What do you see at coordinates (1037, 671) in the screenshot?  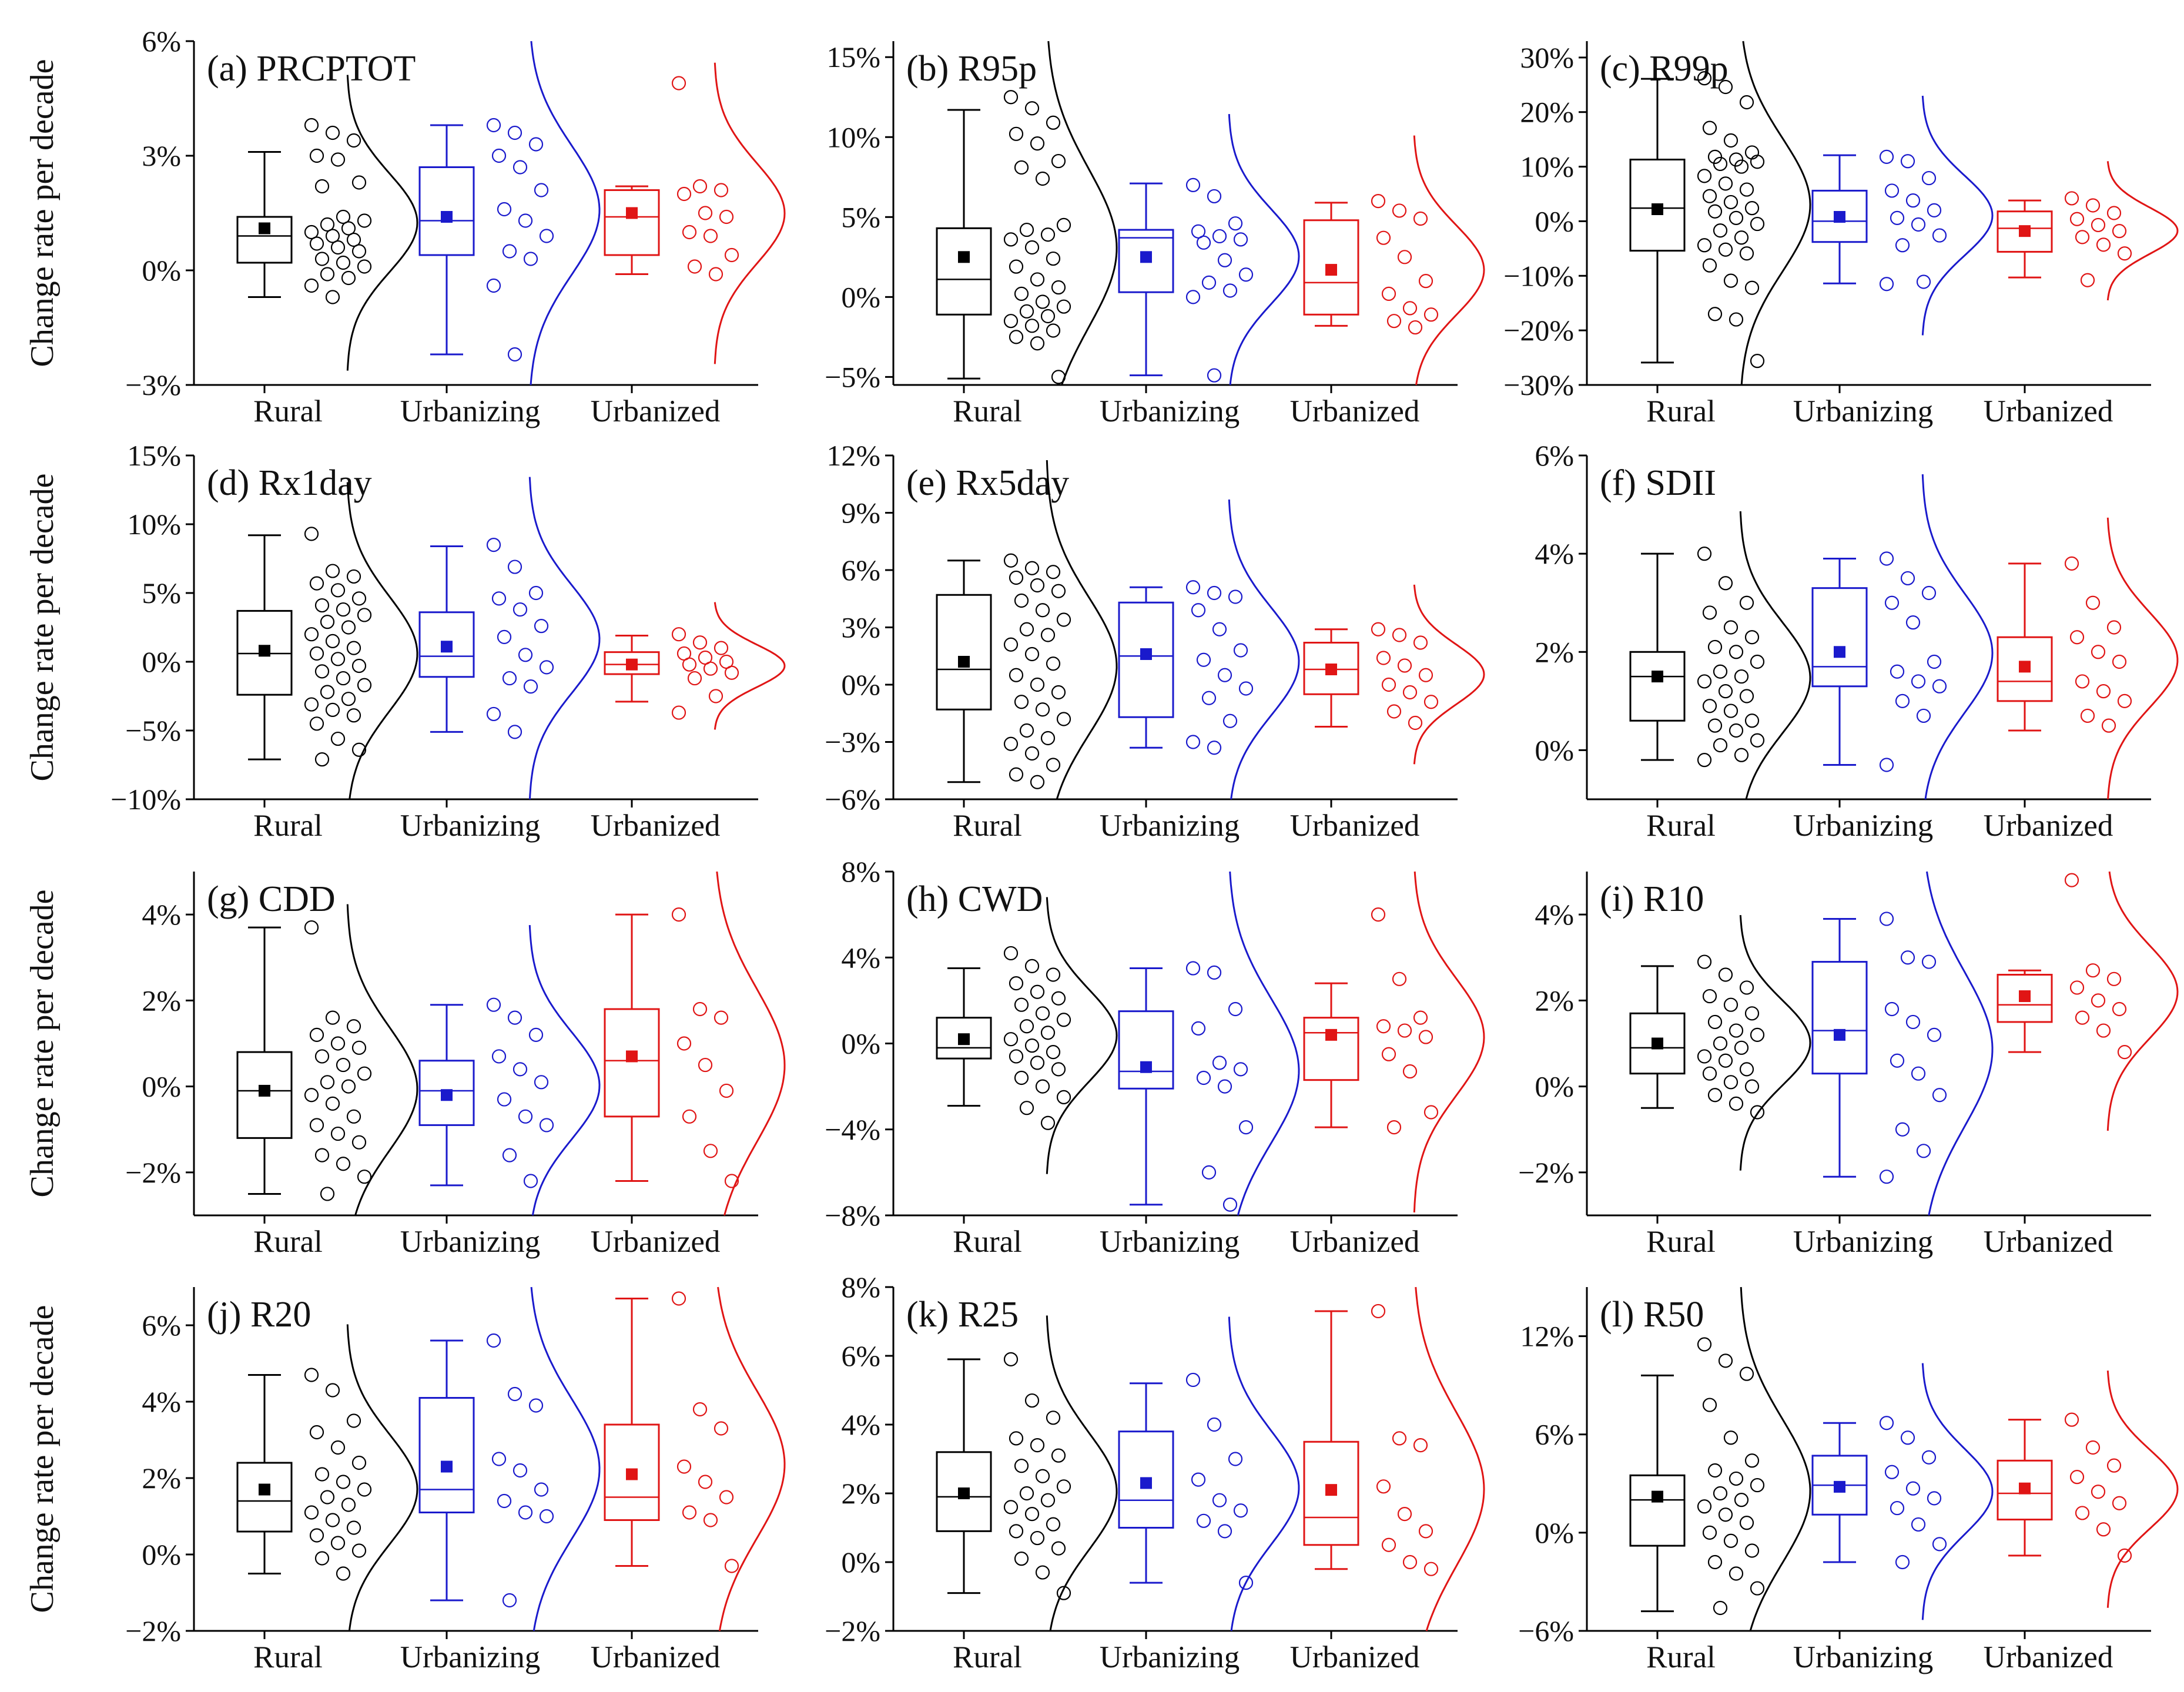 I see `points-rural` at bounding box center [1037, 671].